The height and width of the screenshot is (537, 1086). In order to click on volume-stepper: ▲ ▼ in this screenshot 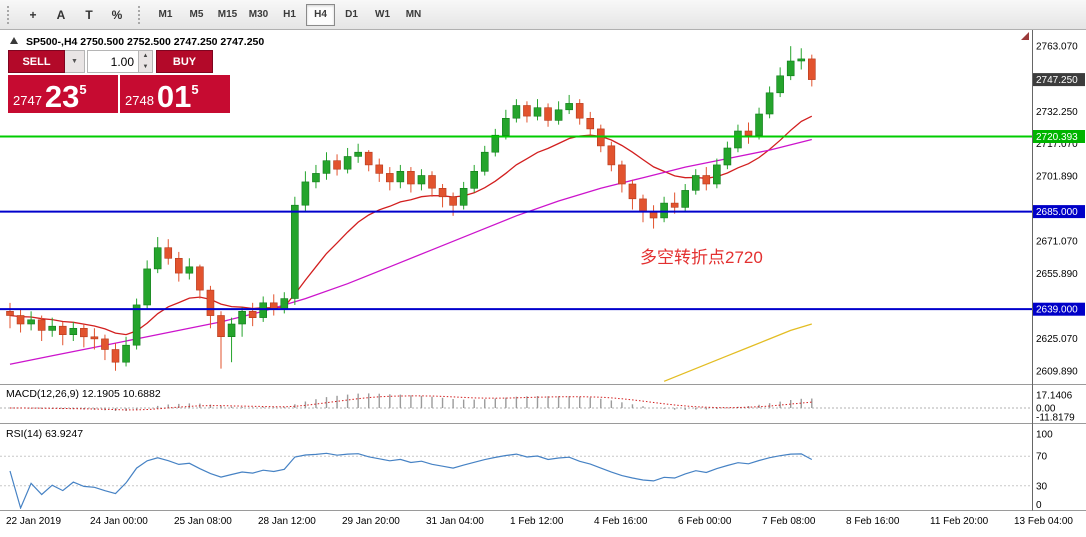, I will do `click(146, 61)`.